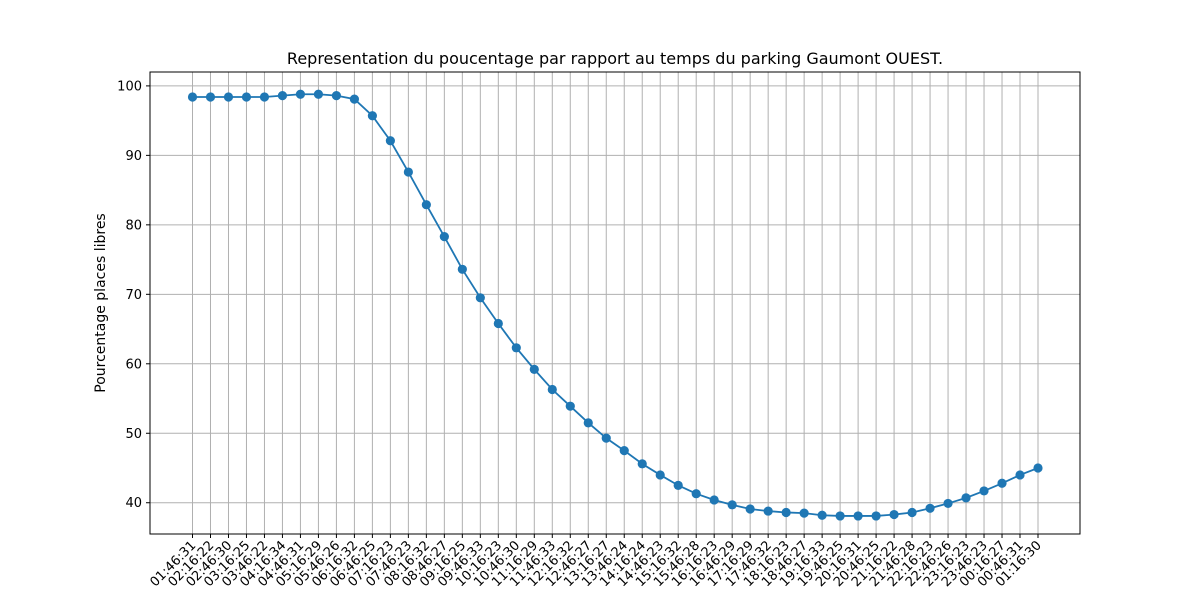 The image size is (1200, 600). What do you see at coordinates (133, 156) in the screenshot?
I see `y-tick-label: 90` at bounding box center [133, 156].